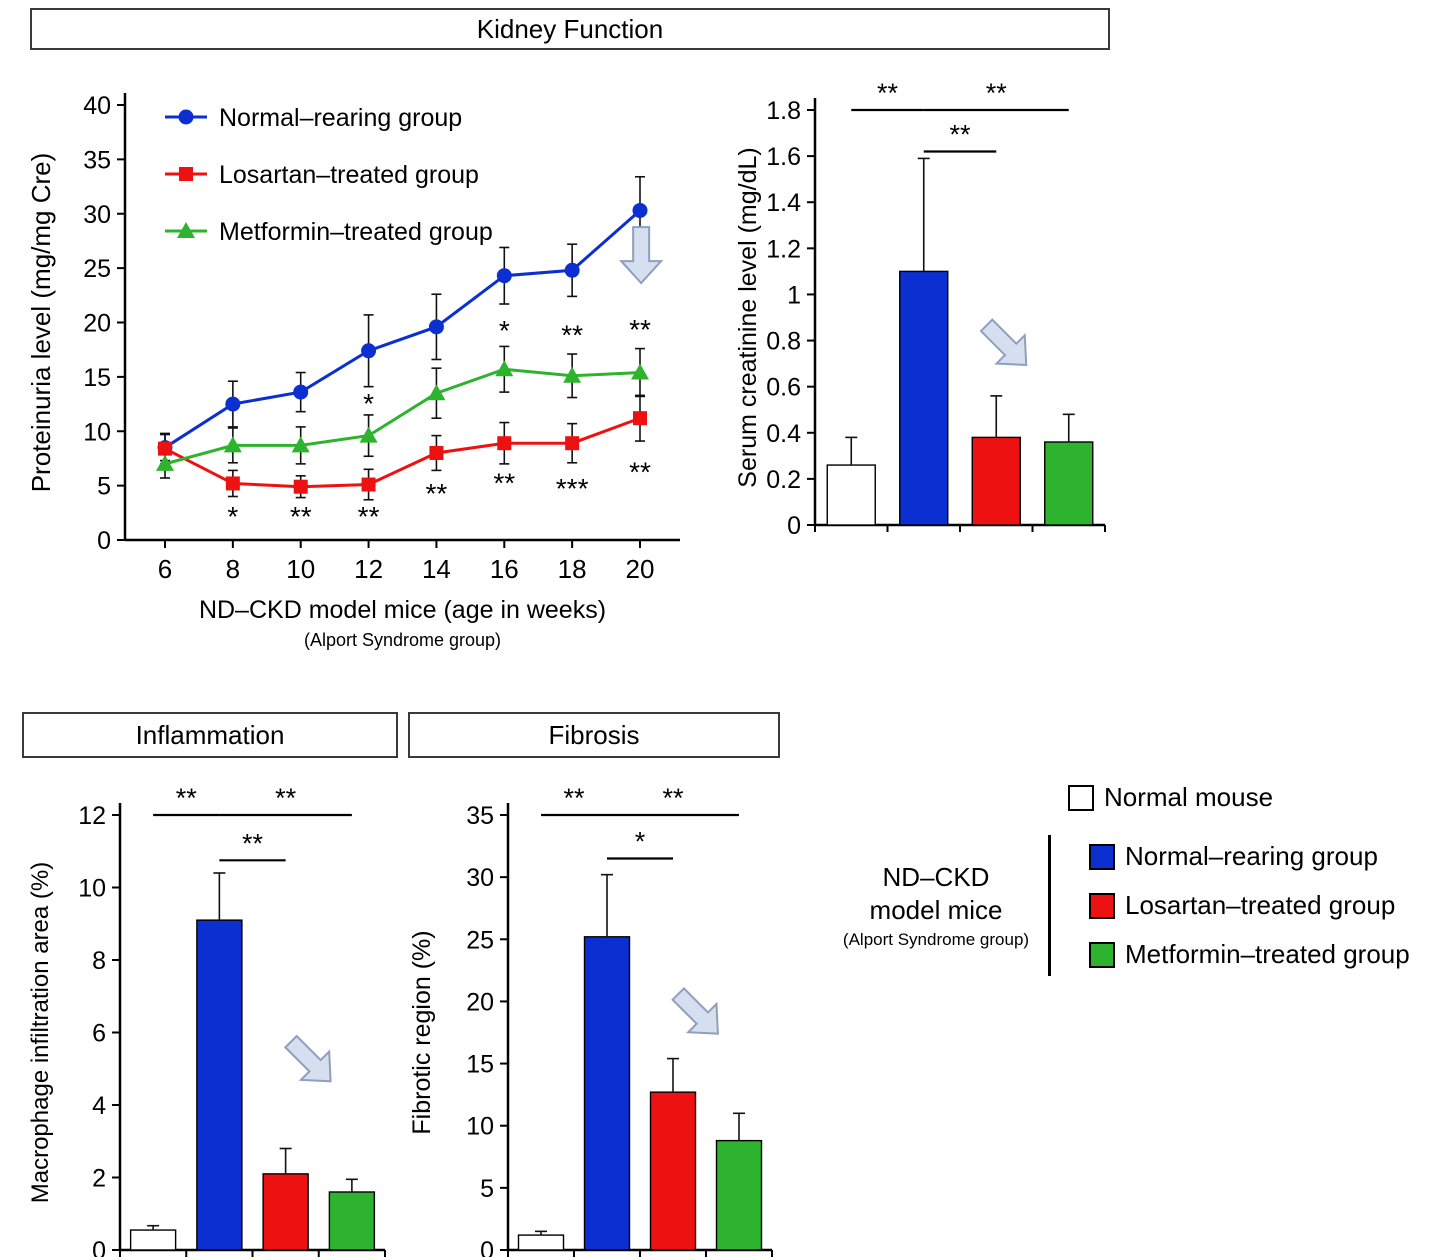  Describe the element at coordinates (402, 610) in the screenshot. I see `x-axis-title: ND–CKD model mice (age in weeks)` at that location.